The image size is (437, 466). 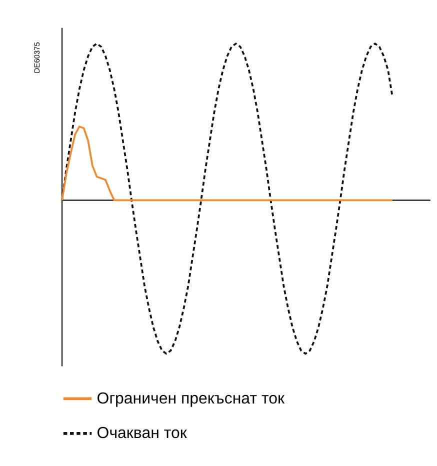 What do you see at coordinates (37, 58) in the screenshot?
I see `text: DE60375` at bounding box center [37, 58].